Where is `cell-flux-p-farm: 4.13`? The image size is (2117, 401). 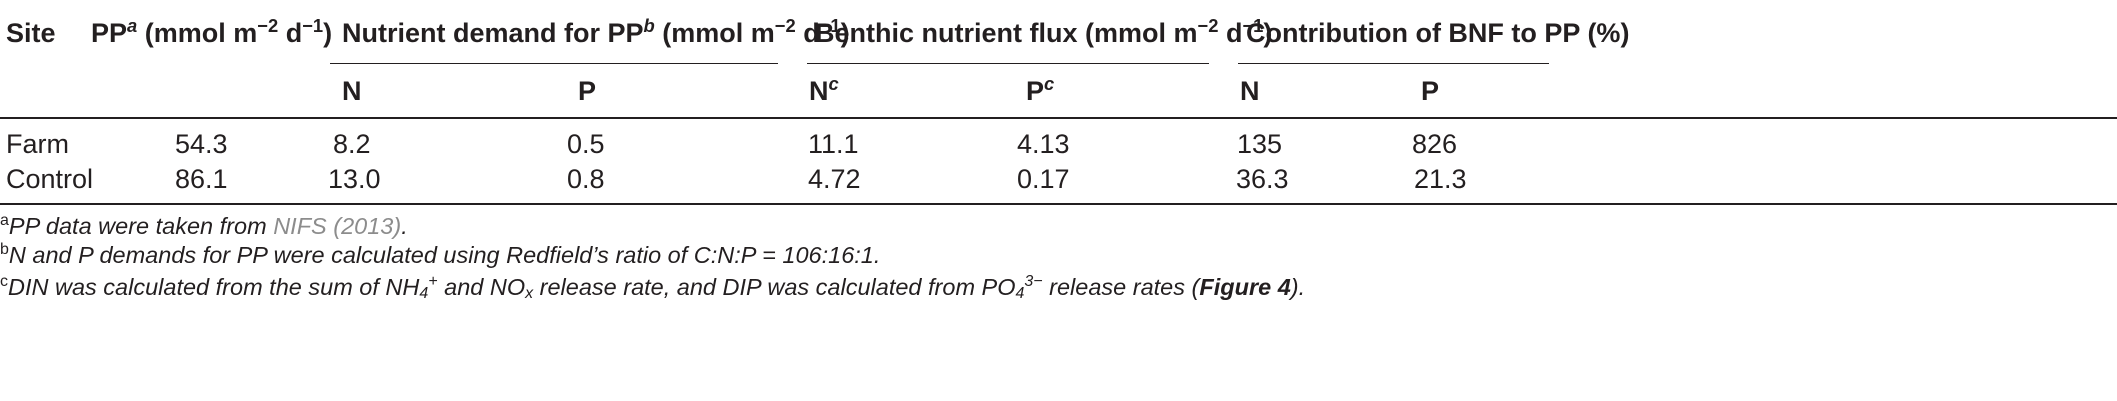 cell-flux-p-farm: 4.13 is located at coordinates (1043, 144).